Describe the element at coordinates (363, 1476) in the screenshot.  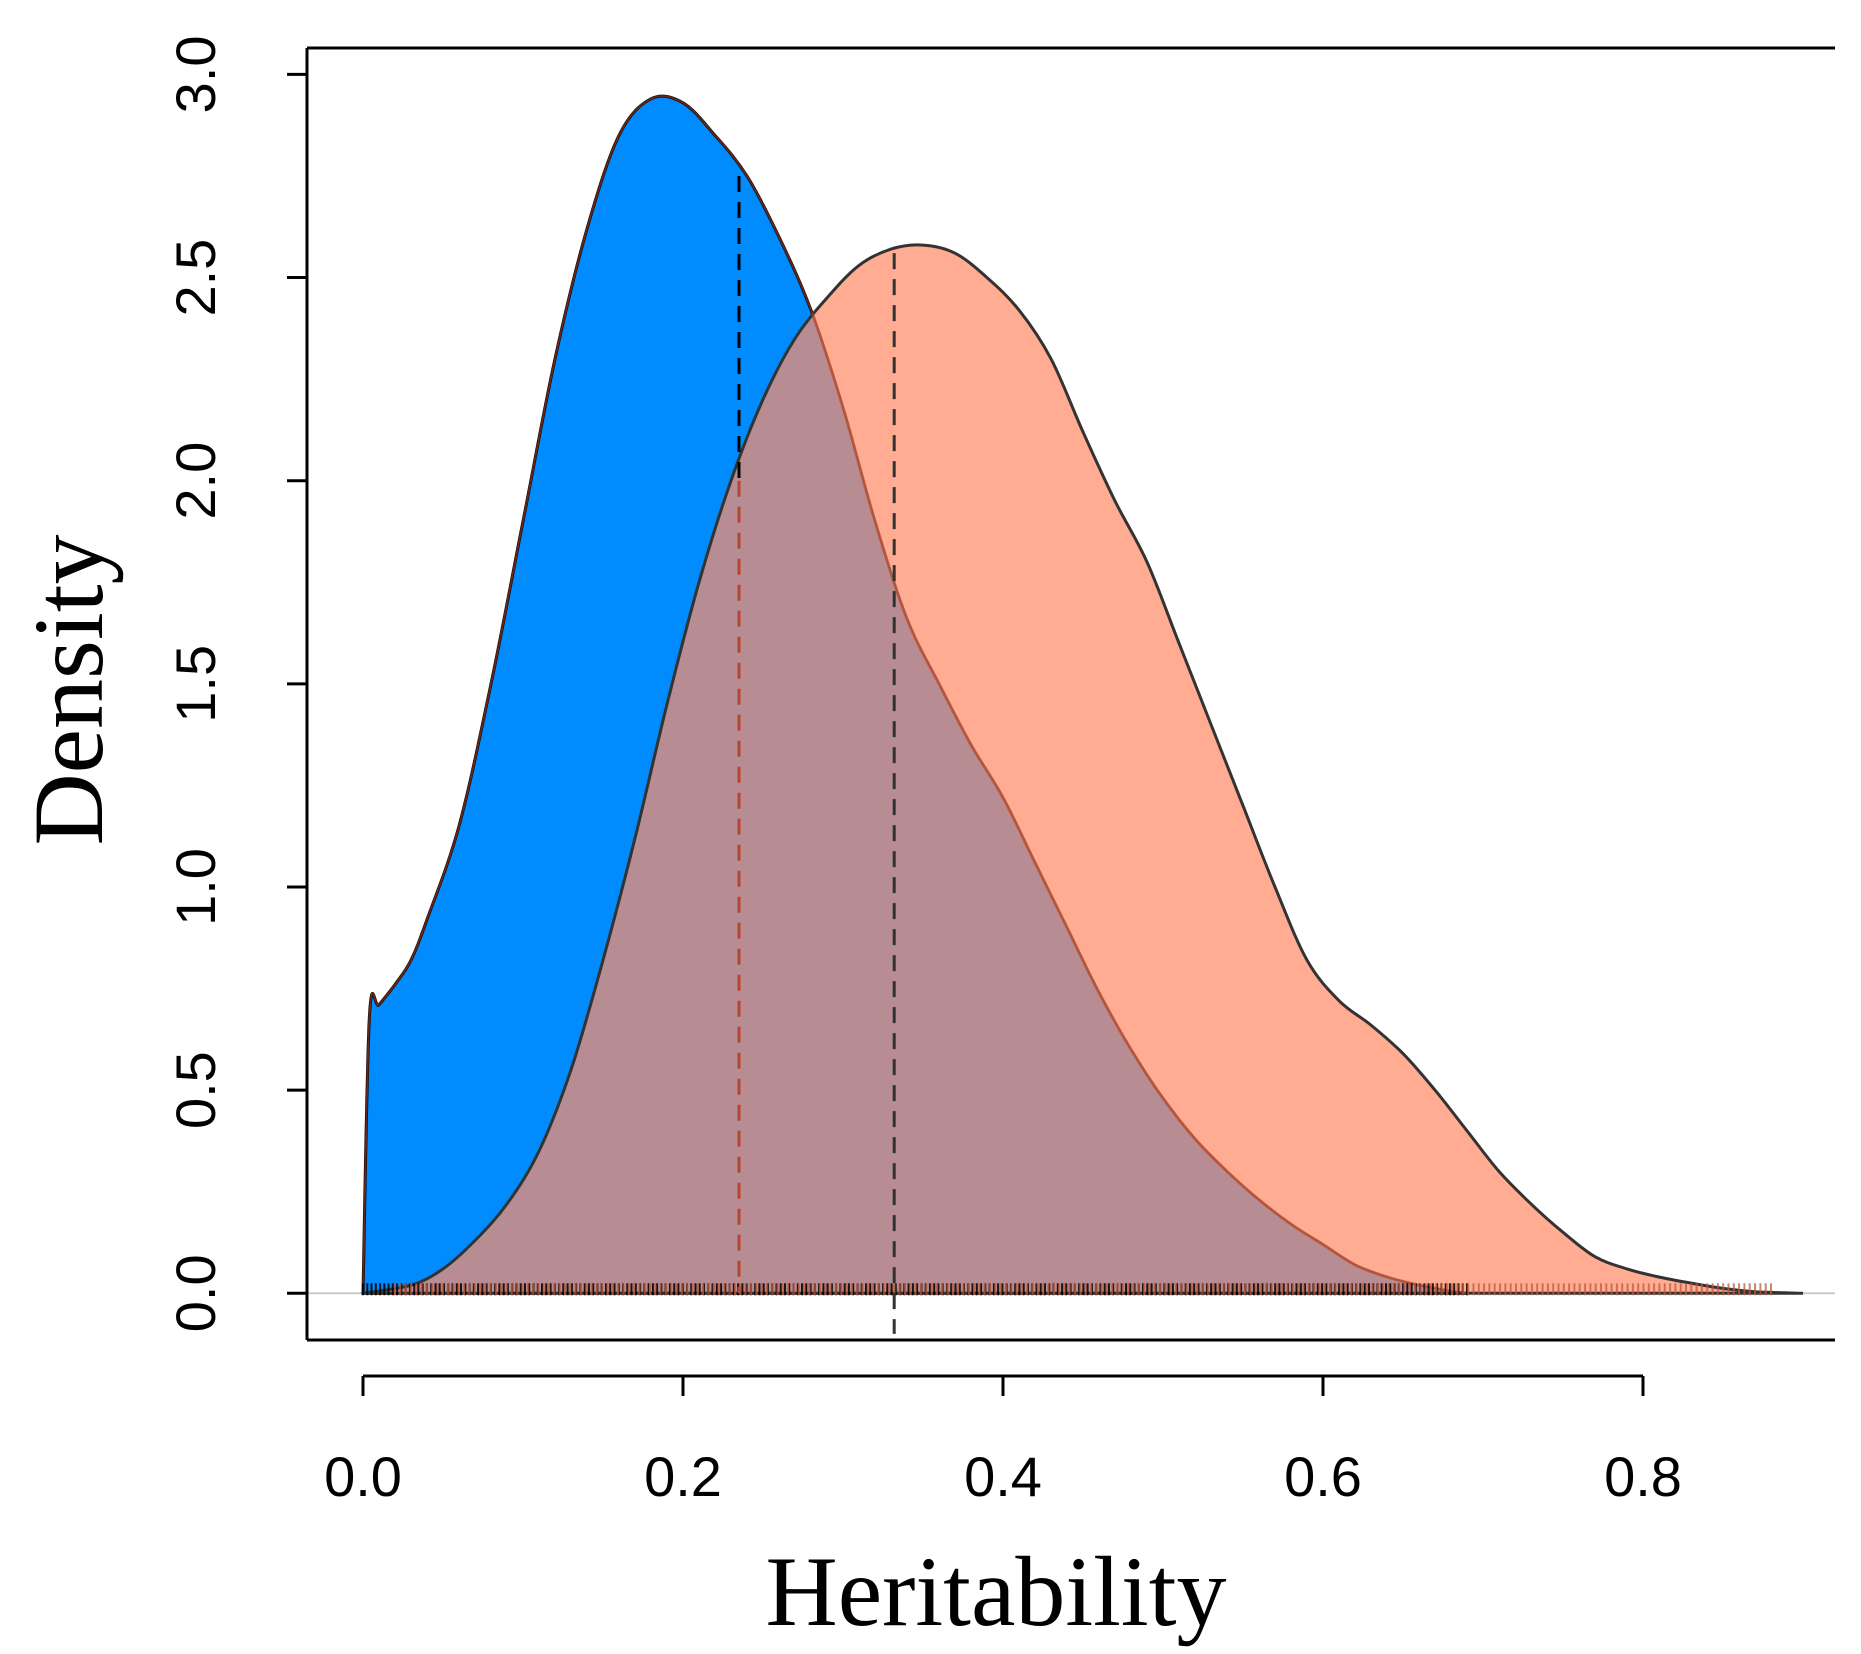
I see `x-tick-label: 0.0` at that location.